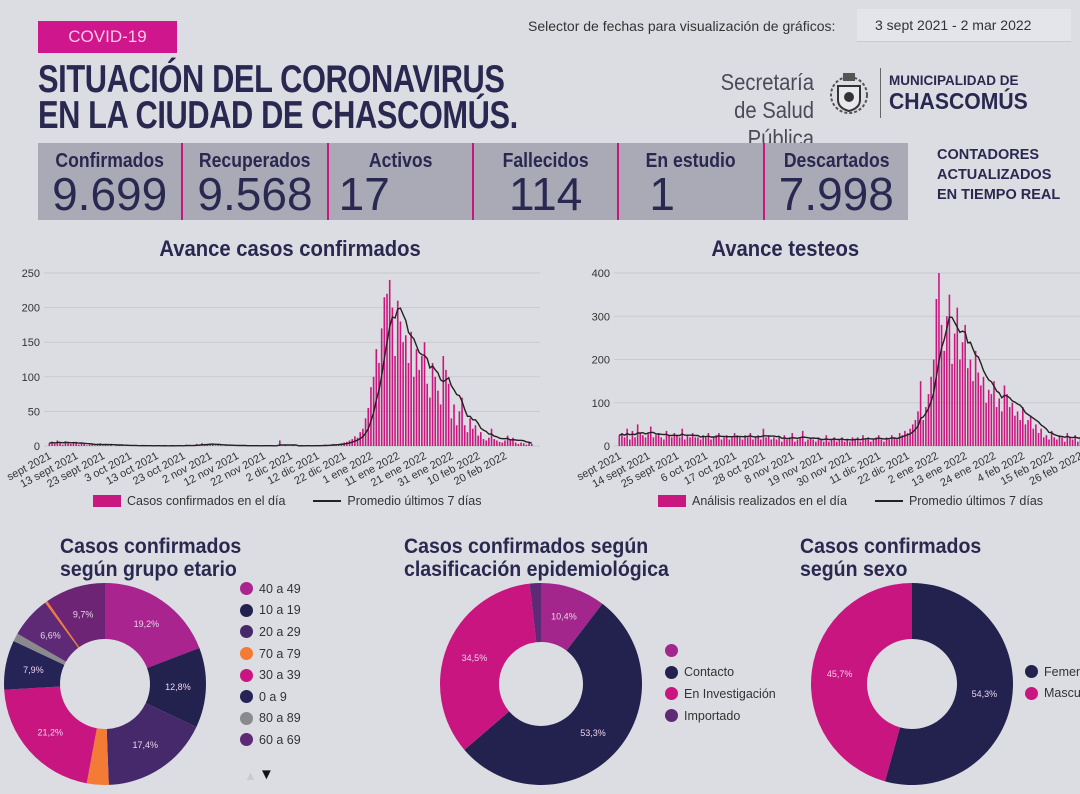 This screenshot has width=1080, height=794. What do you see at coordinates (1052, 694) in the screenshot?
I see `legend-item: Masculino` at bounding box center [1052, 694].